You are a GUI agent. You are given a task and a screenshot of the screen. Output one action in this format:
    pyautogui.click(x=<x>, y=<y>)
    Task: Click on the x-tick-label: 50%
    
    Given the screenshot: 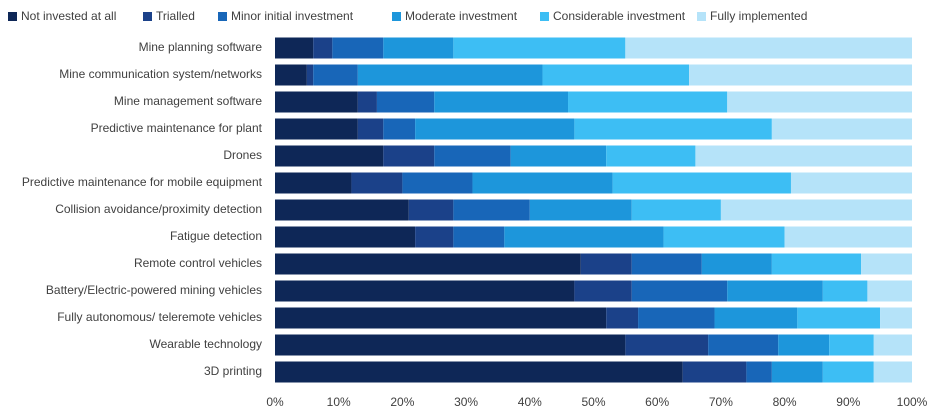 What is the action you would take?
    pyautogui.click(x=593, y=401)
    